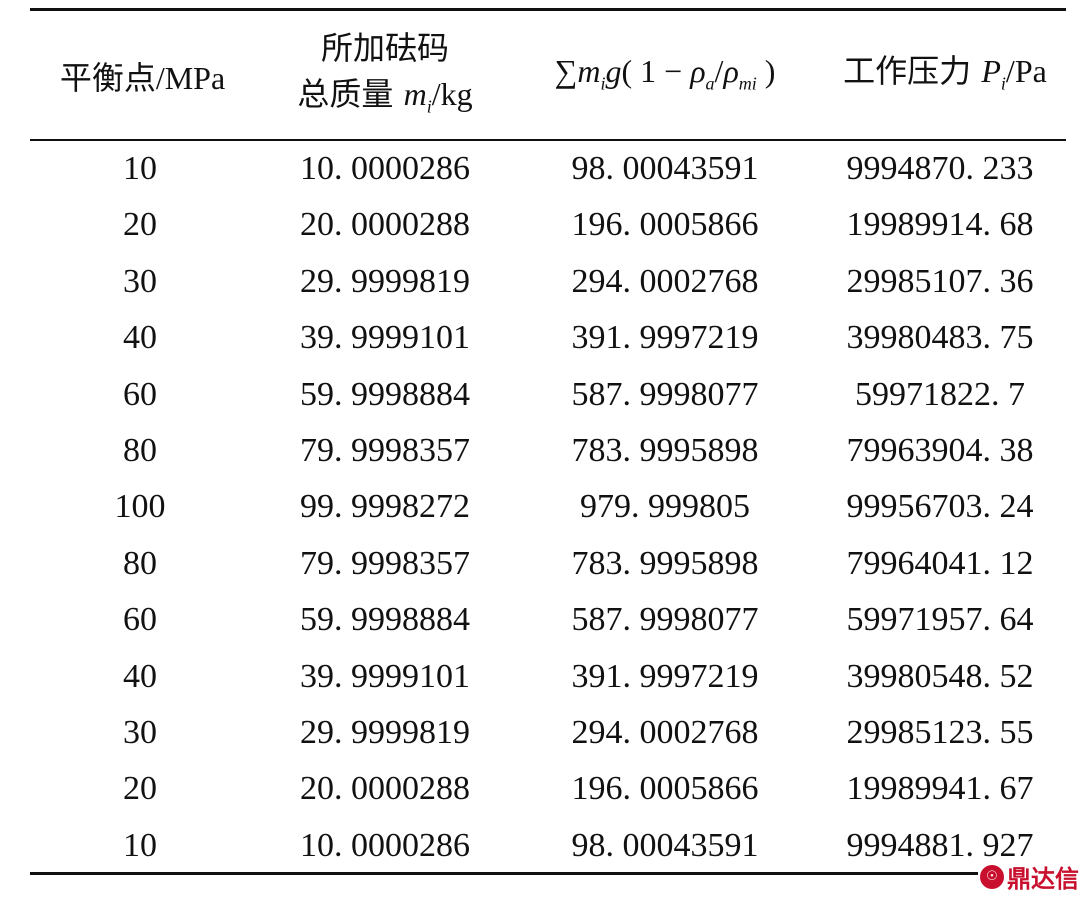 This screenshot has width=1080, height=897. Describe the element at coordinates (940, 620) in the screenshot. I see `table-cell: 59971957. 64` at that location.